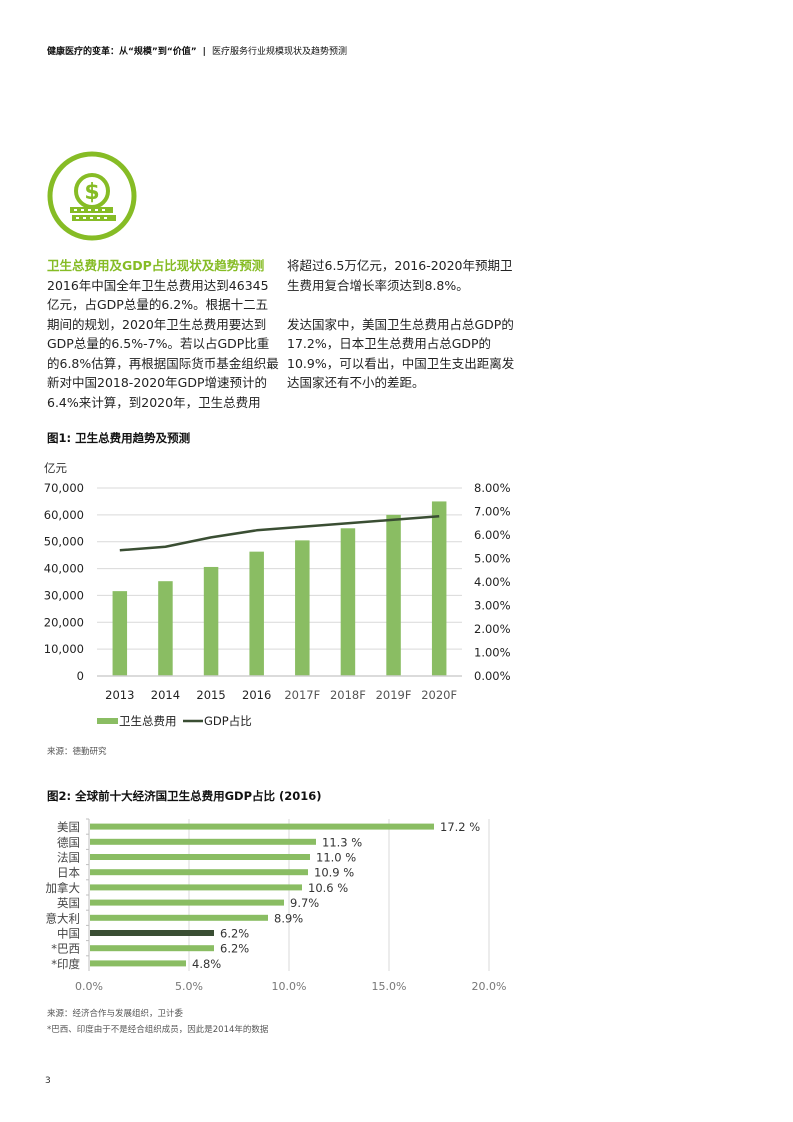 The image size is (793, 1122). Describe the element at coordinates (400, 275) in the screenshot. I see `right-paragraph-1: 将超过6.5万亿元，2016-2020年预期卫生费用复合增长率须达到8.8%。` at that location.